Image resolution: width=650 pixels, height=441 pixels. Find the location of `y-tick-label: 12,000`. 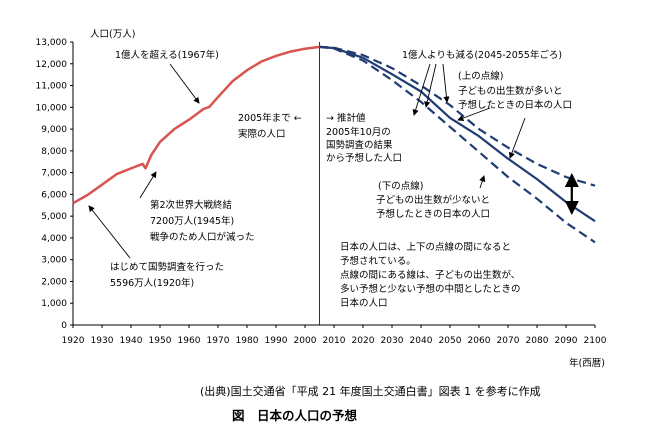

y-tick-label: 12,000 is located at coordinates (52, 65).